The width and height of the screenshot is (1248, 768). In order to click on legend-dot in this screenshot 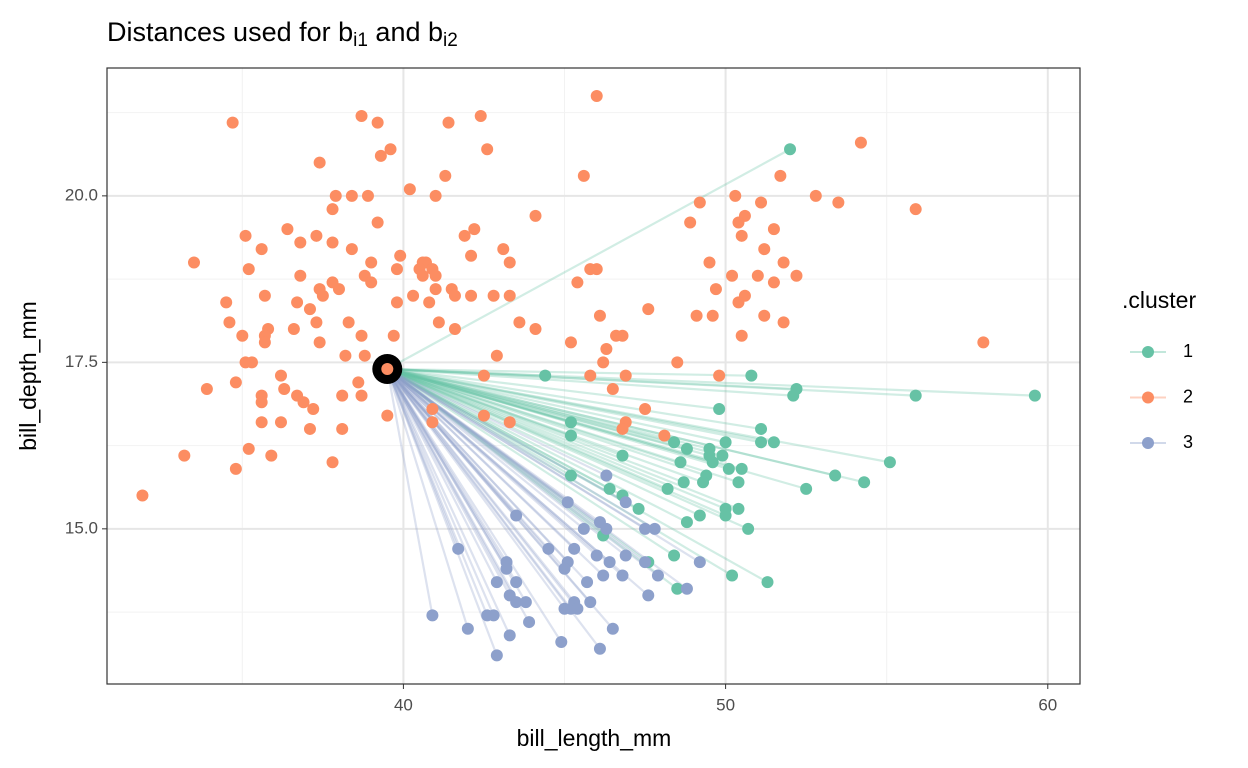, I will do `click(1148, 352)`.